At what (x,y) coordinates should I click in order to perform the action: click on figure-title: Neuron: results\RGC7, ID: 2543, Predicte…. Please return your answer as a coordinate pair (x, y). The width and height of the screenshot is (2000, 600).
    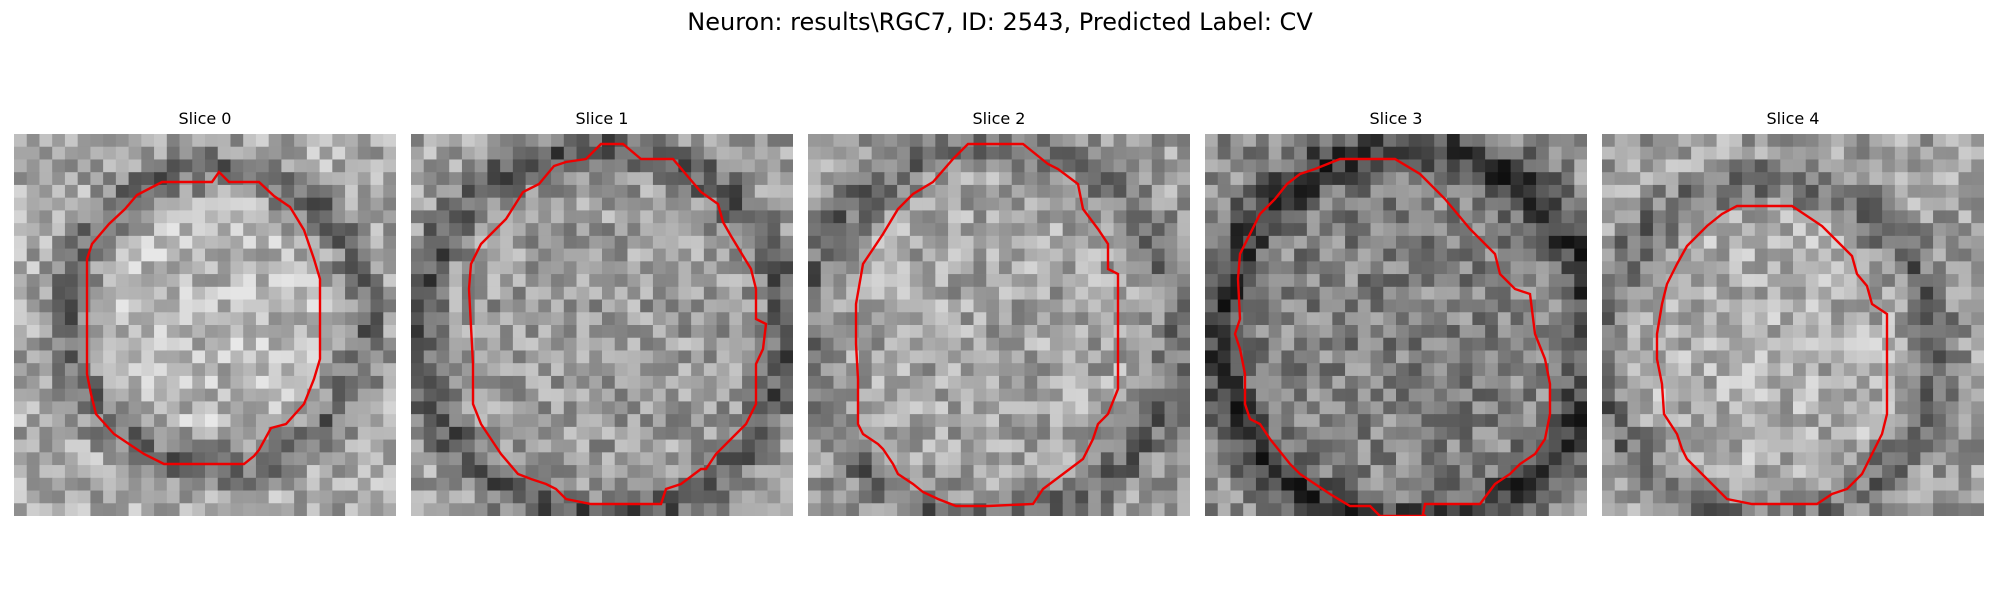
    Looking at the image, I should click on (1000, 22).